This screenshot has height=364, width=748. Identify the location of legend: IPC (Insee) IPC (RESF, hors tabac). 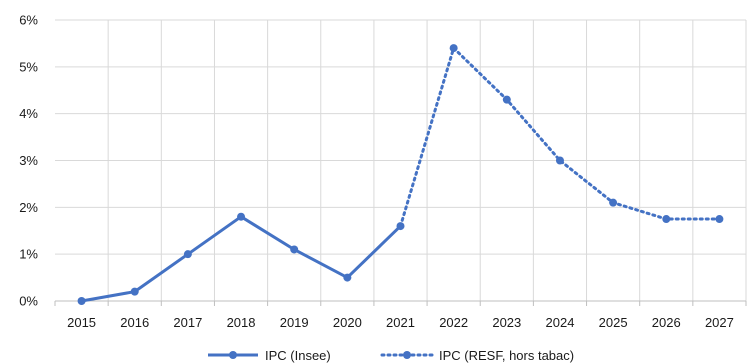
(391, 355).